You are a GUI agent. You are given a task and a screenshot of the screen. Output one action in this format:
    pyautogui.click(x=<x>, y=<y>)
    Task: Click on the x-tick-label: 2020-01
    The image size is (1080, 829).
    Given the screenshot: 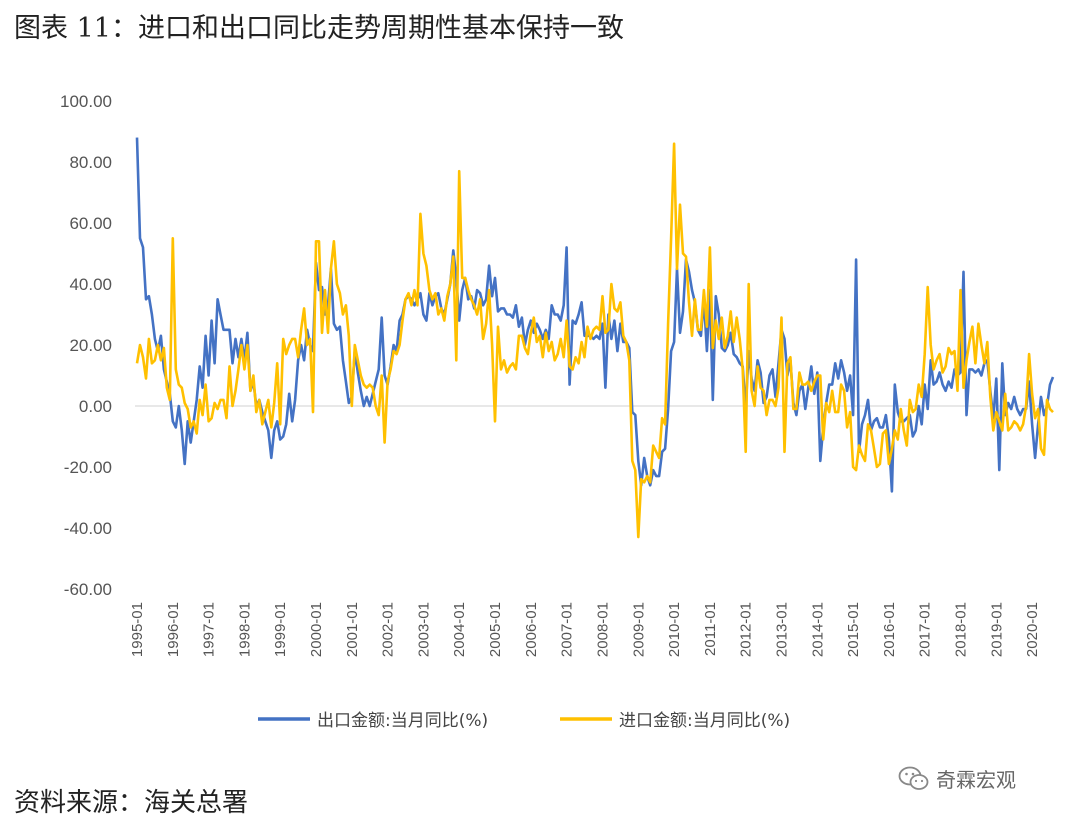 What is the action you would take?
    pyautogui.click(x=1032, y=629)
    